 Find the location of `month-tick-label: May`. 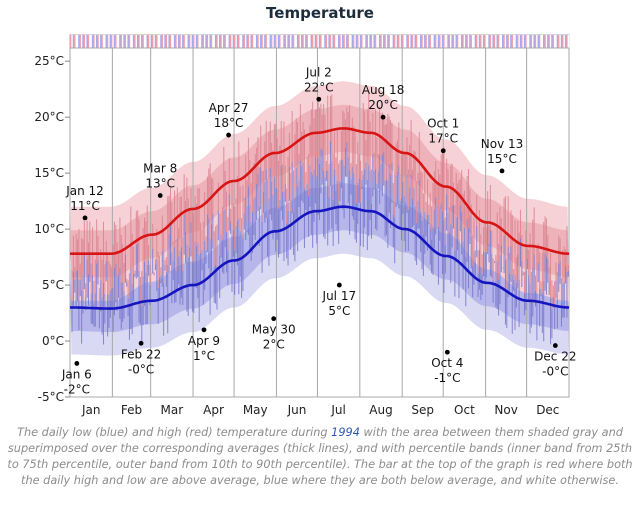

month-tick-label: May is located at coordinates (255, 410).